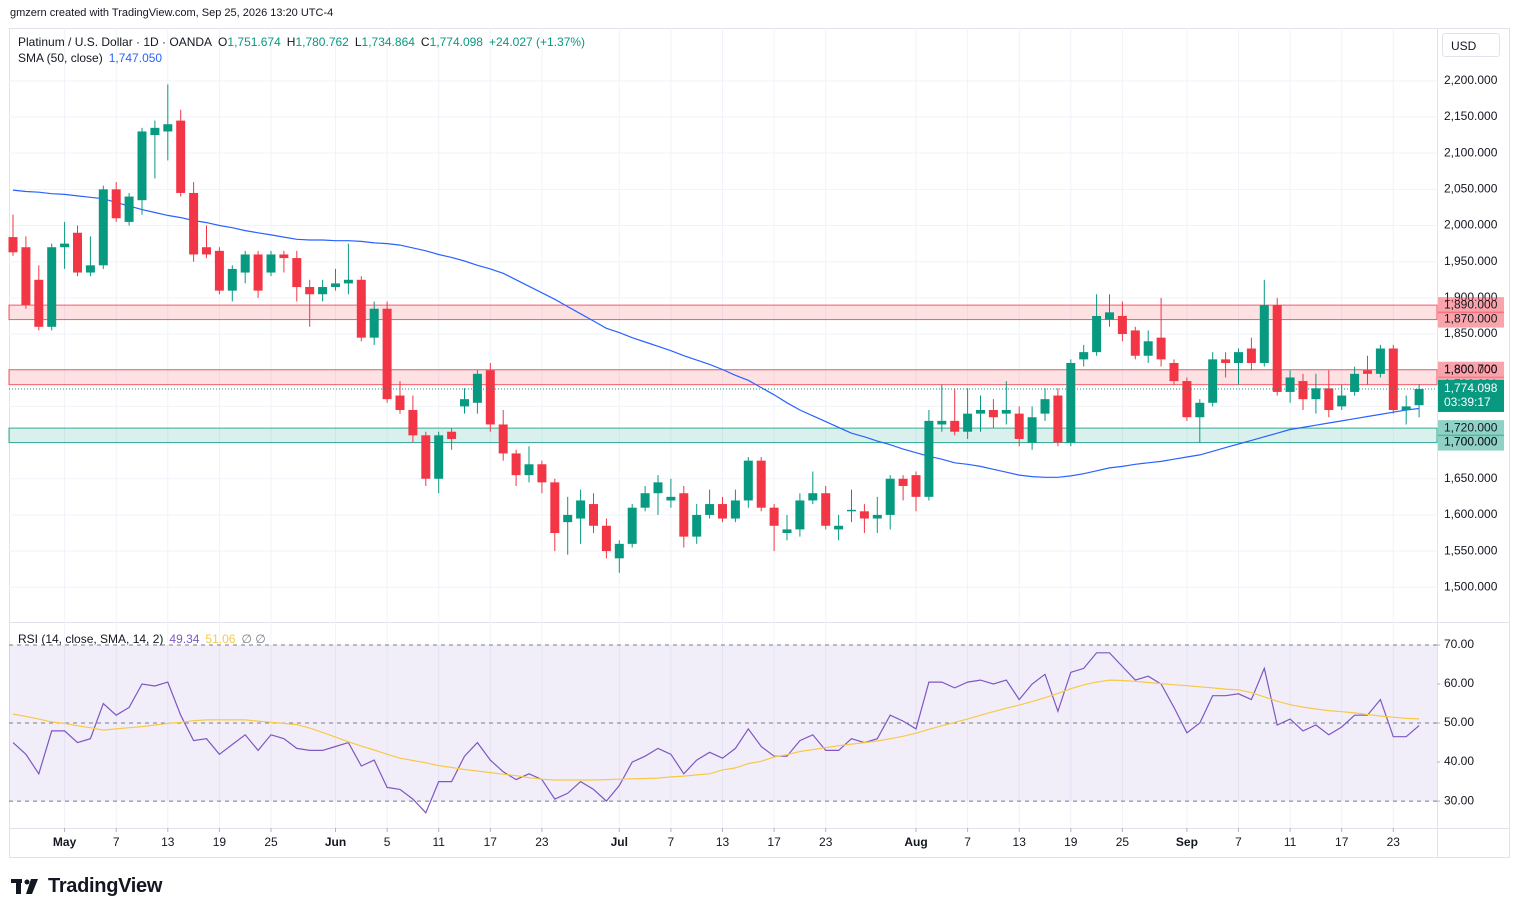 The image size is (1519, 917). Describe the element at coordinates (387, 842) in the screenshot. I see `x-tick-label: 5` at that location.